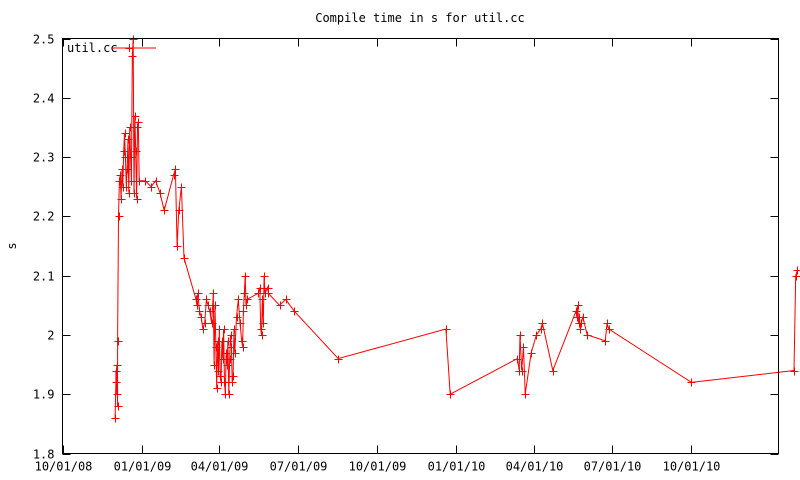 Image resolution: width=800 pixels, height=480 pixels. I want to click on x-tick-label: 01/01/10, so click(457, 467).